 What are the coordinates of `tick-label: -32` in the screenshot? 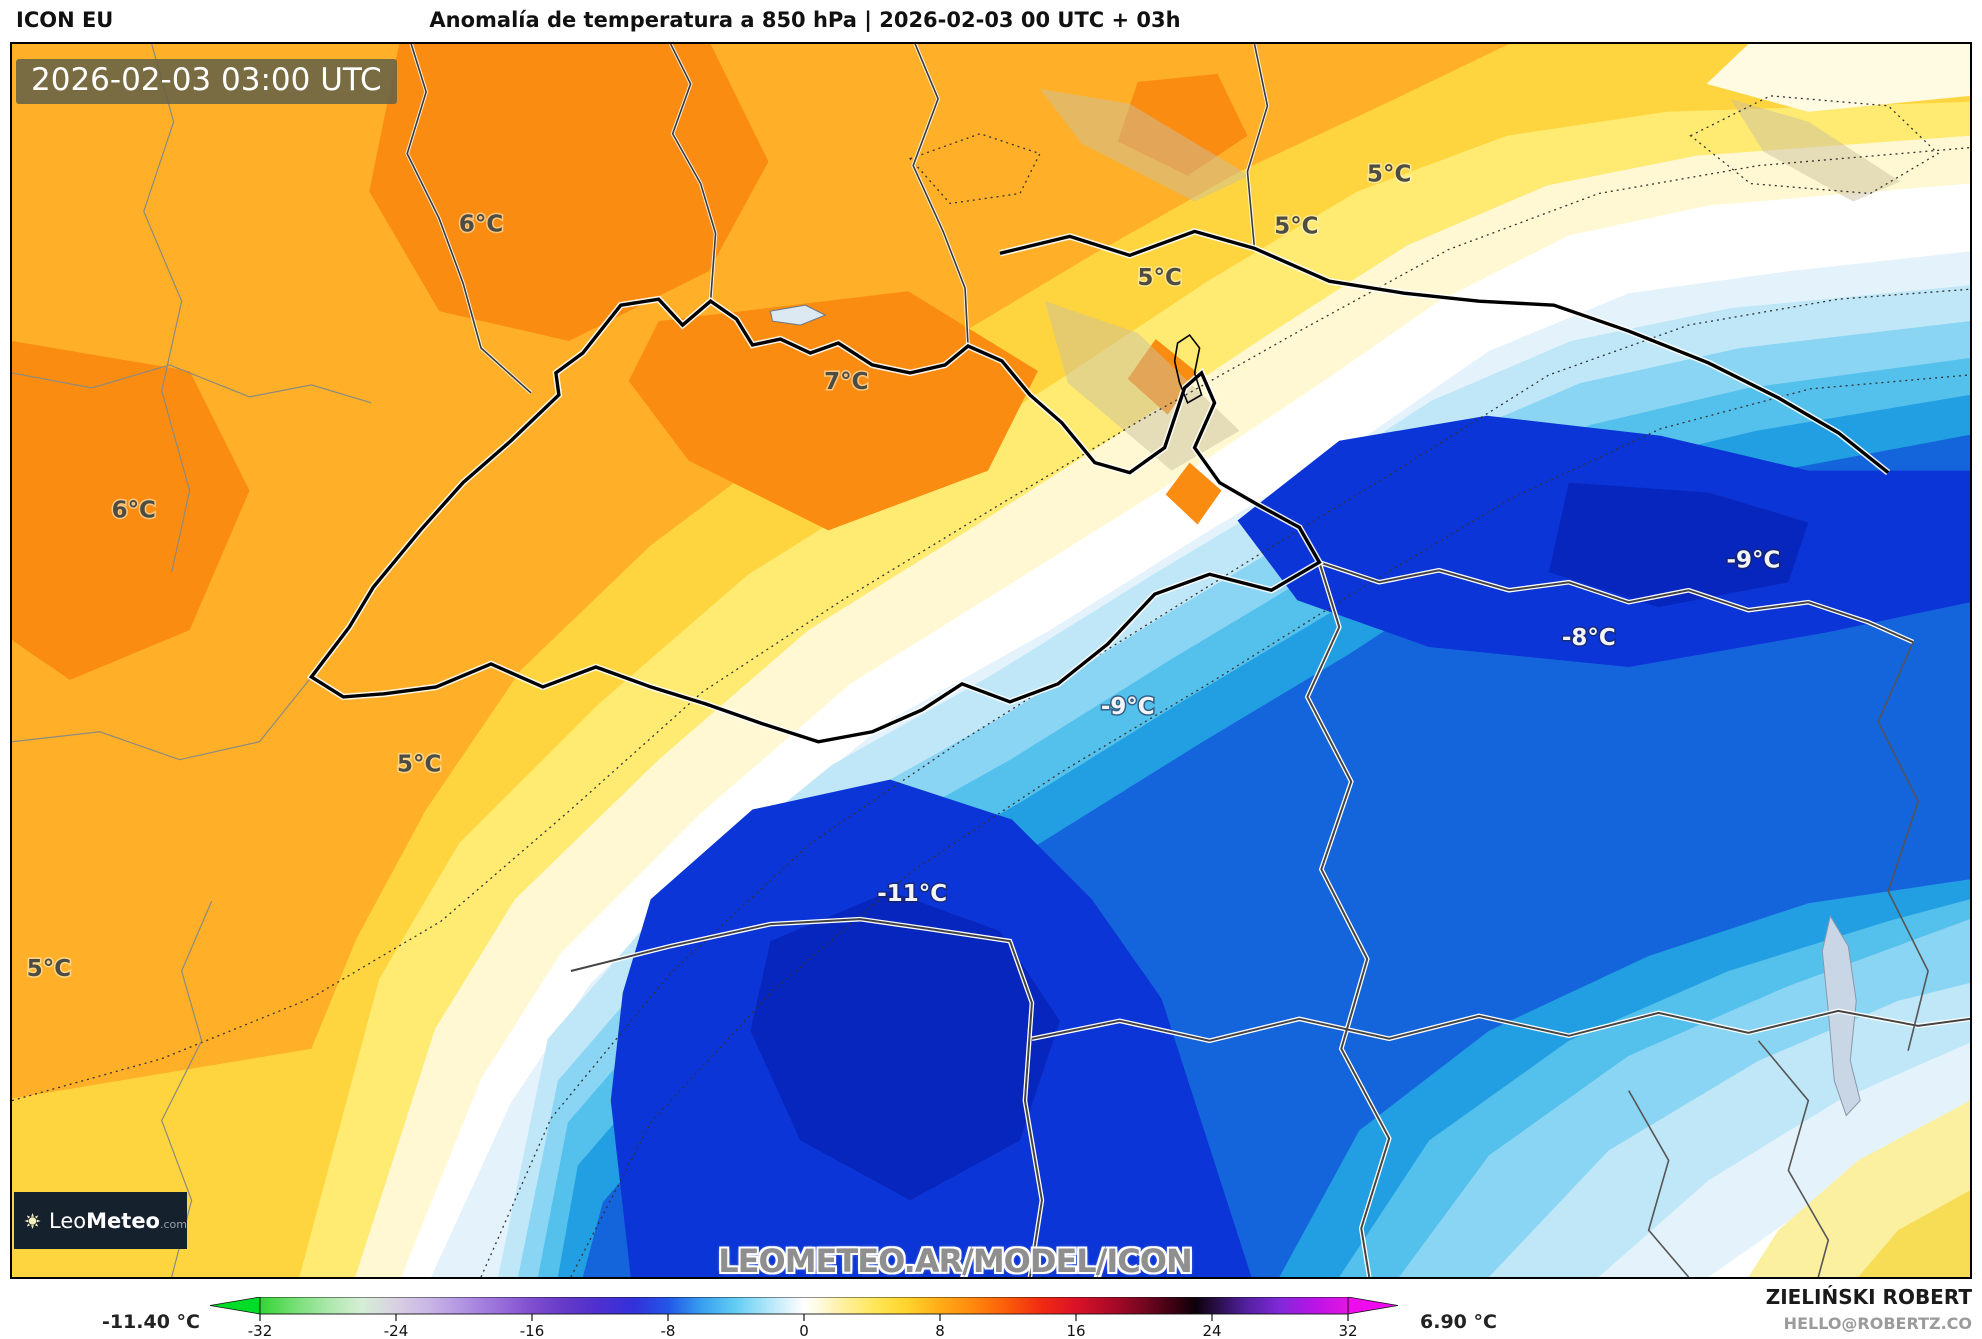 It's located at (260, 1330).